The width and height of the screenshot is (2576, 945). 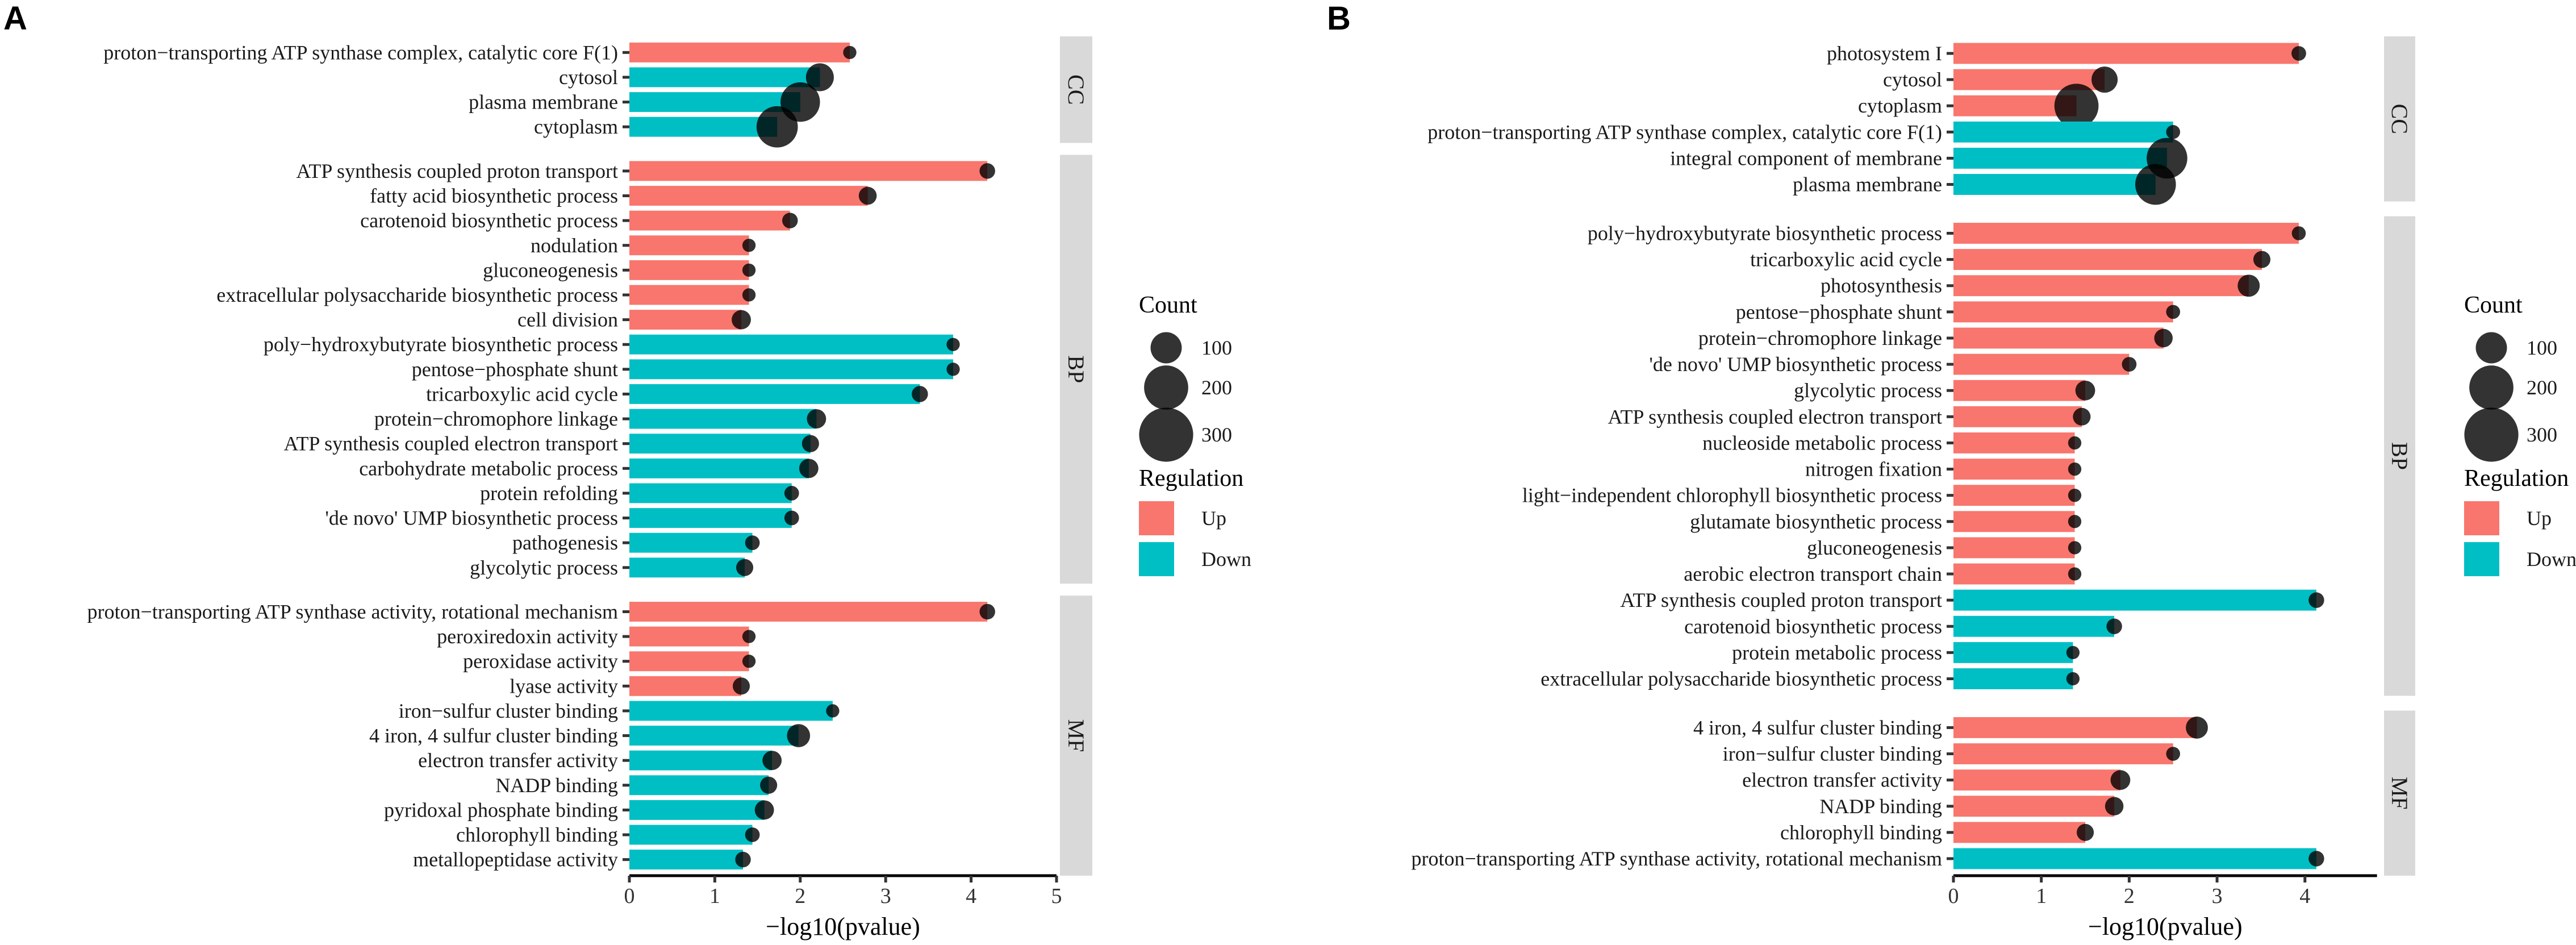 What do you see at coordinates (800, 896) in the screenshot?
I see `x-tick-label: 2` at bounding box center [800, 896].